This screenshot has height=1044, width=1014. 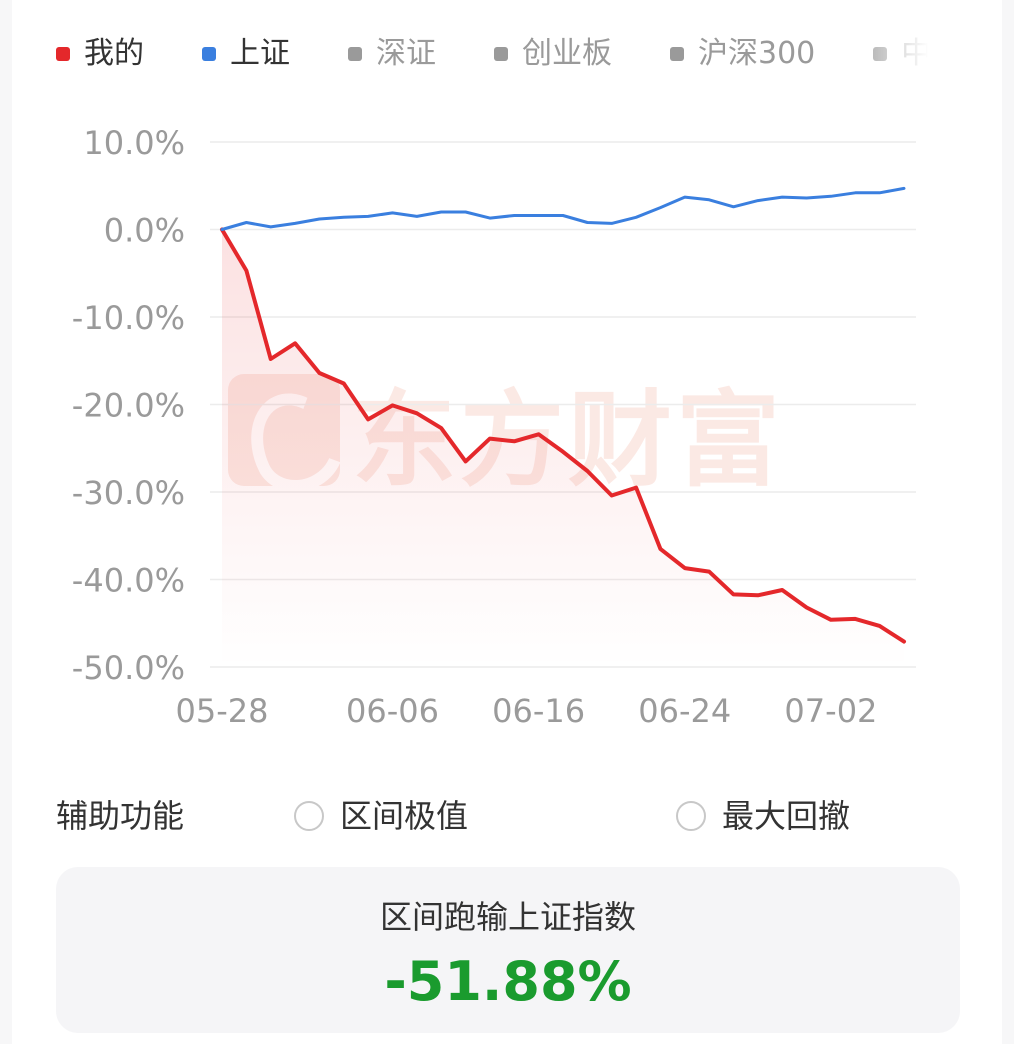 What do you see at coordinates (830, 711) in the screenshot?
I see `x-tick-label: 07-02` at bounding box center [830, 711].